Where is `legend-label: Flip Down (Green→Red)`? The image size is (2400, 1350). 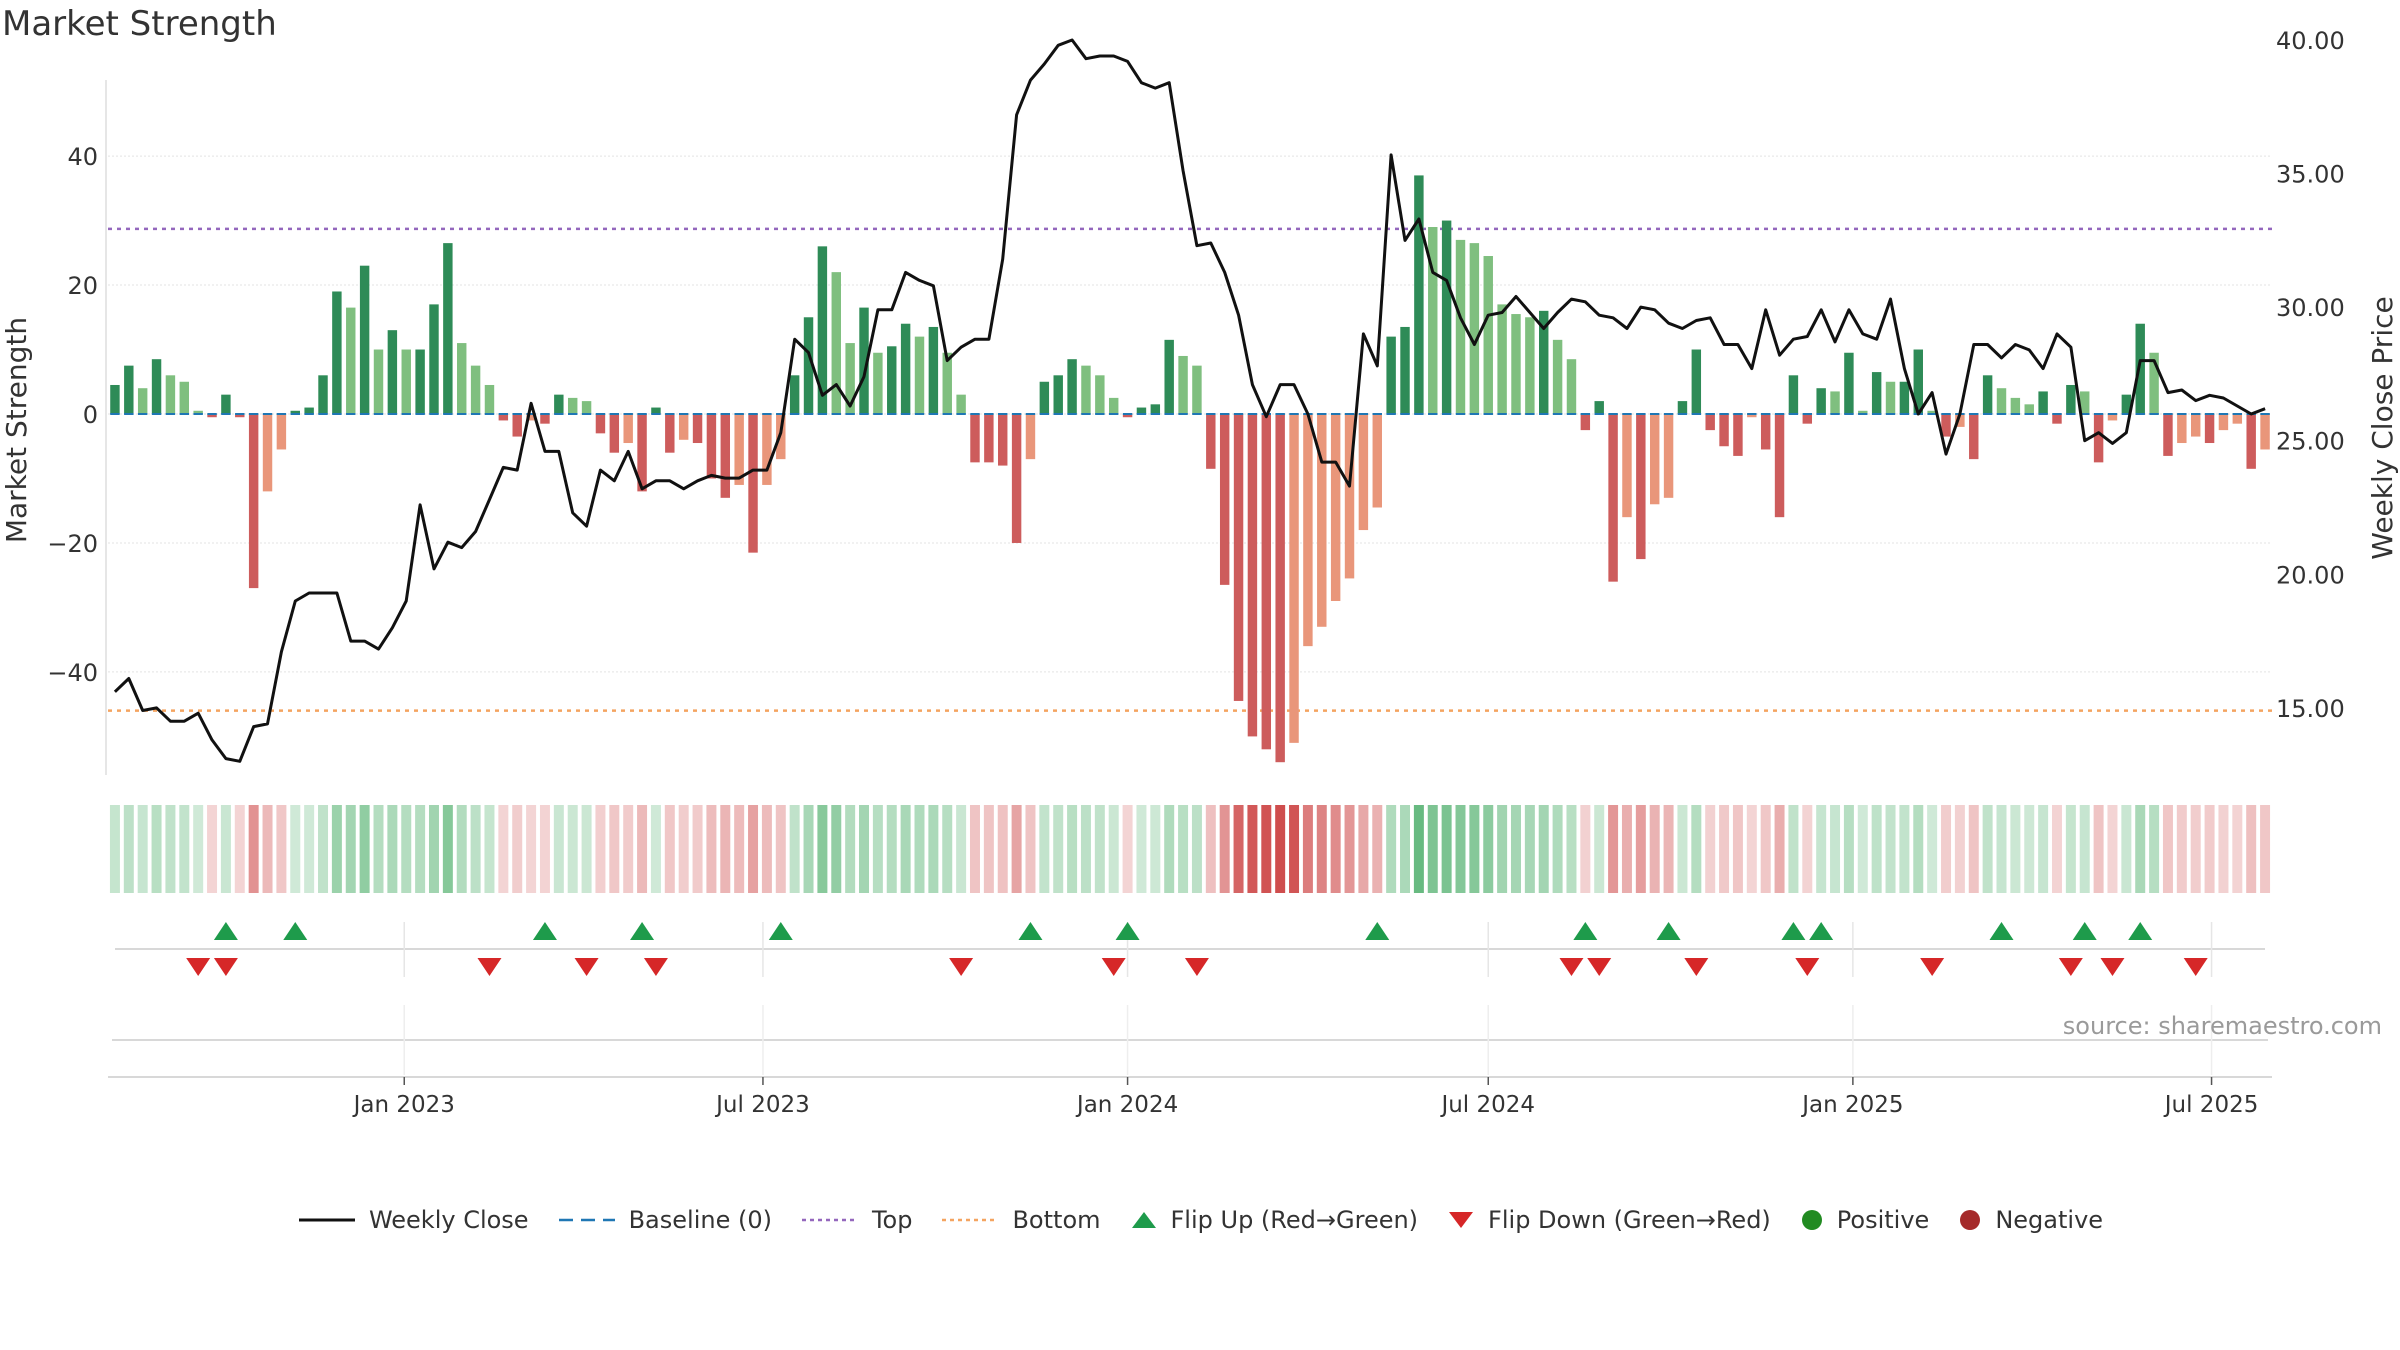
legend-label: Flip Down (Green→Red) is located at coordinates (1629, 1220).